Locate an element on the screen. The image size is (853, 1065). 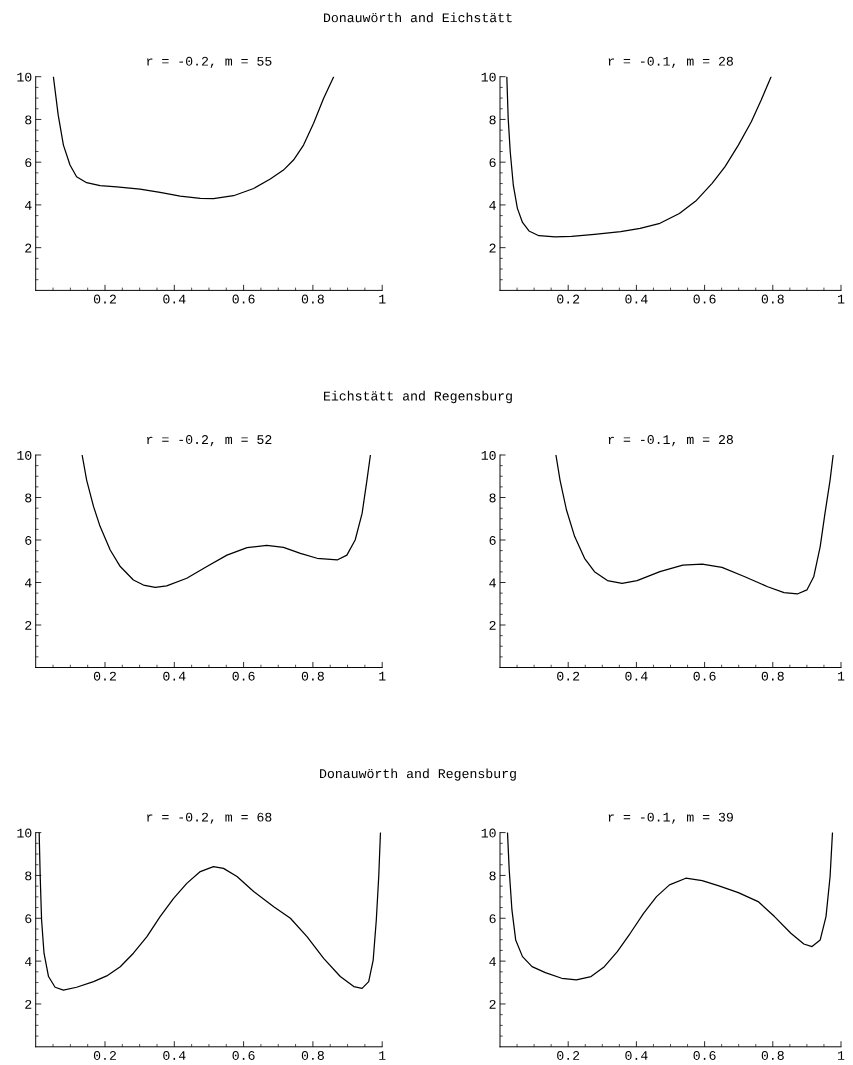
chart-title: r = -0.1, m = 39 is located at coordinates (670, 818).